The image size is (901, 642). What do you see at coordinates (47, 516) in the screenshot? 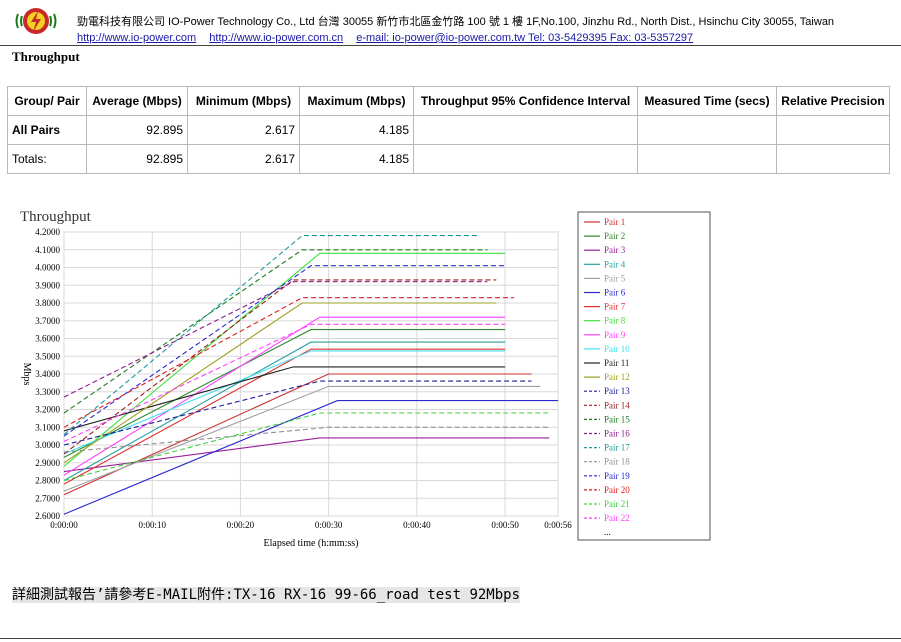
I see `y-tick-label: 2.6000` at bounding box center [47, 516].